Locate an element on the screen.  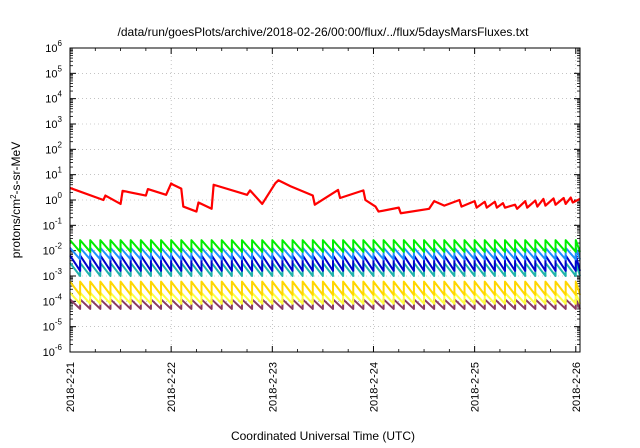
y-tick-label: 10⁵ is located at coordinates (53, 72).